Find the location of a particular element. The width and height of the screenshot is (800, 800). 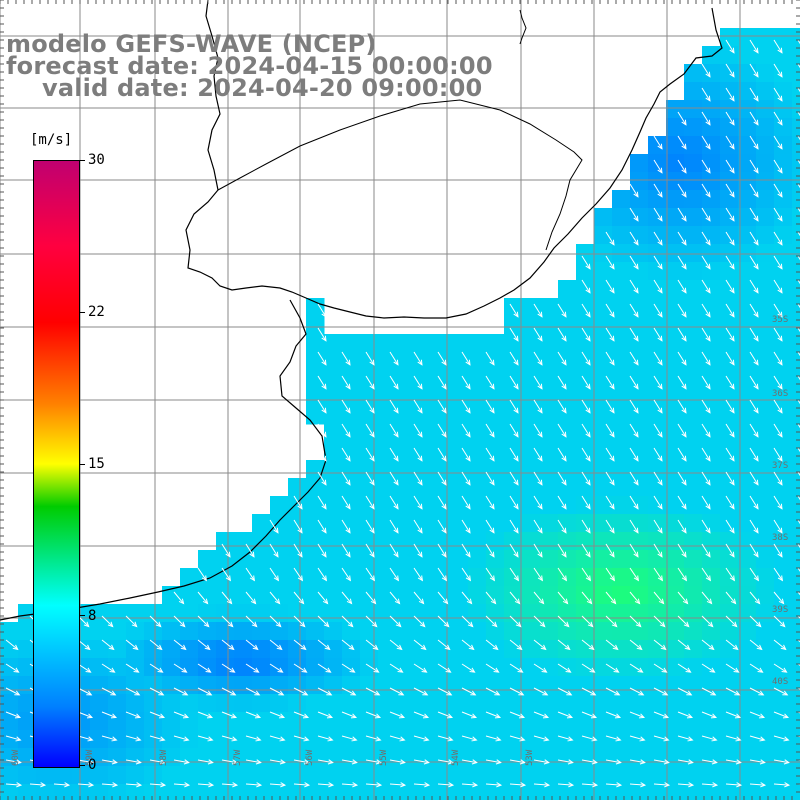

coastline-inland is located at coordinates (400, 175).